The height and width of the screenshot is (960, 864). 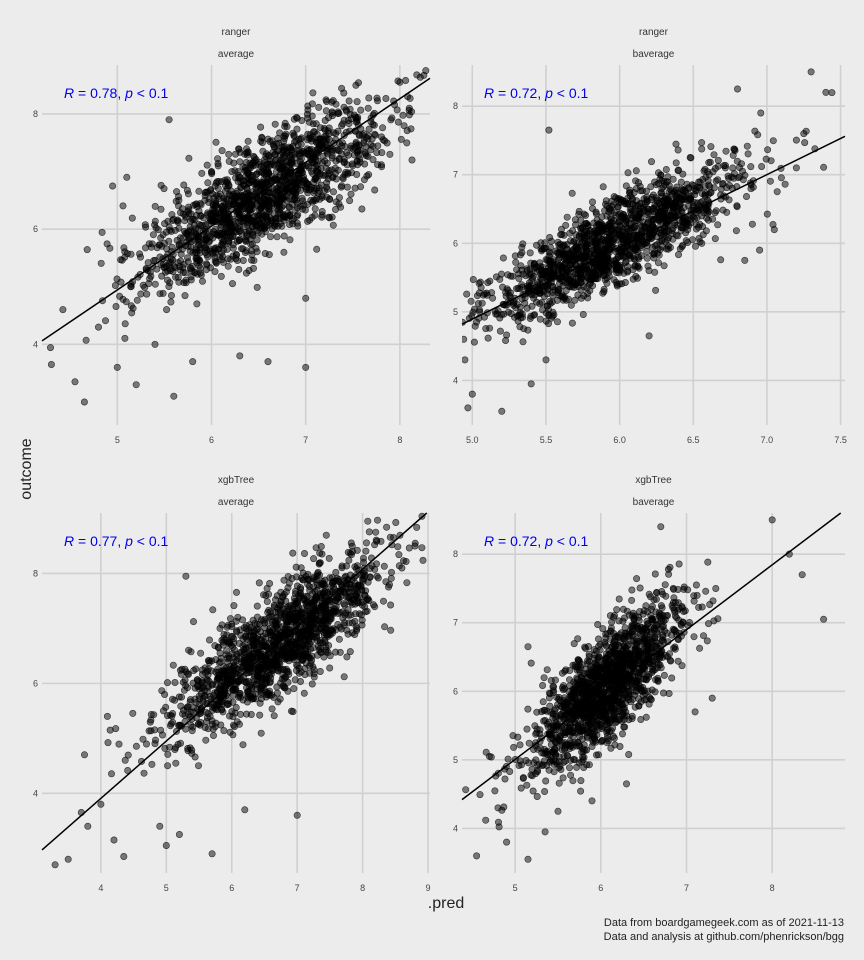 I want to click on strip-label-outcome: average, so click(x=236, y=54).